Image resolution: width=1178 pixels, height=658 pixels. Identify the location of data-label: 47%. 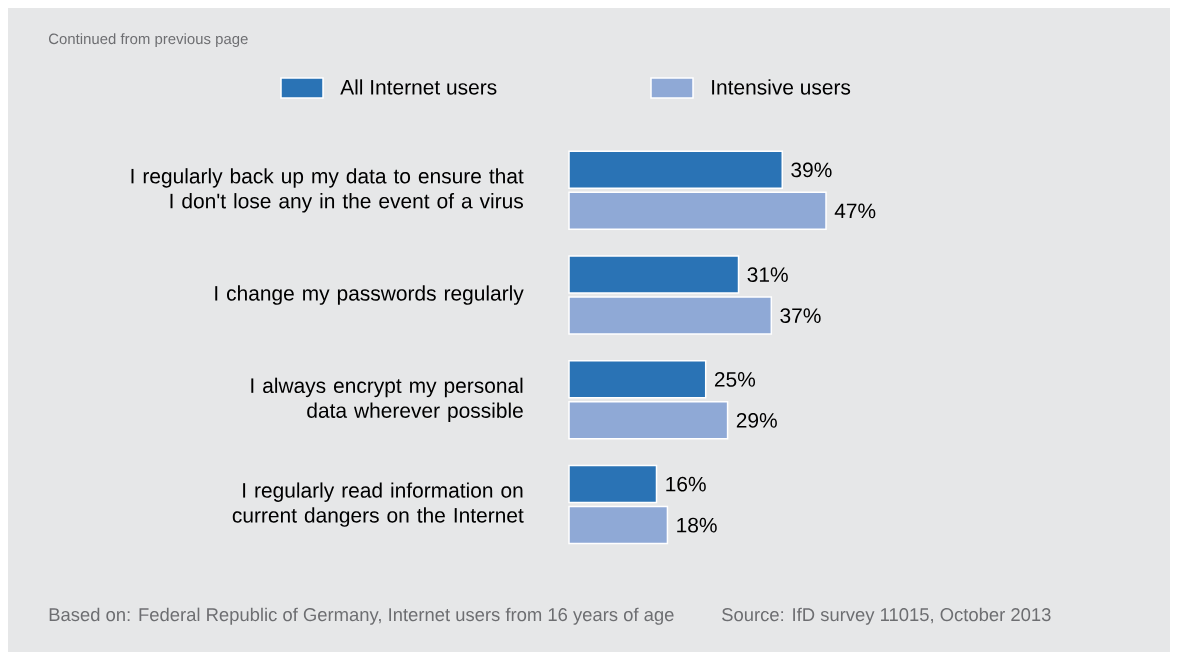
(855, 211).